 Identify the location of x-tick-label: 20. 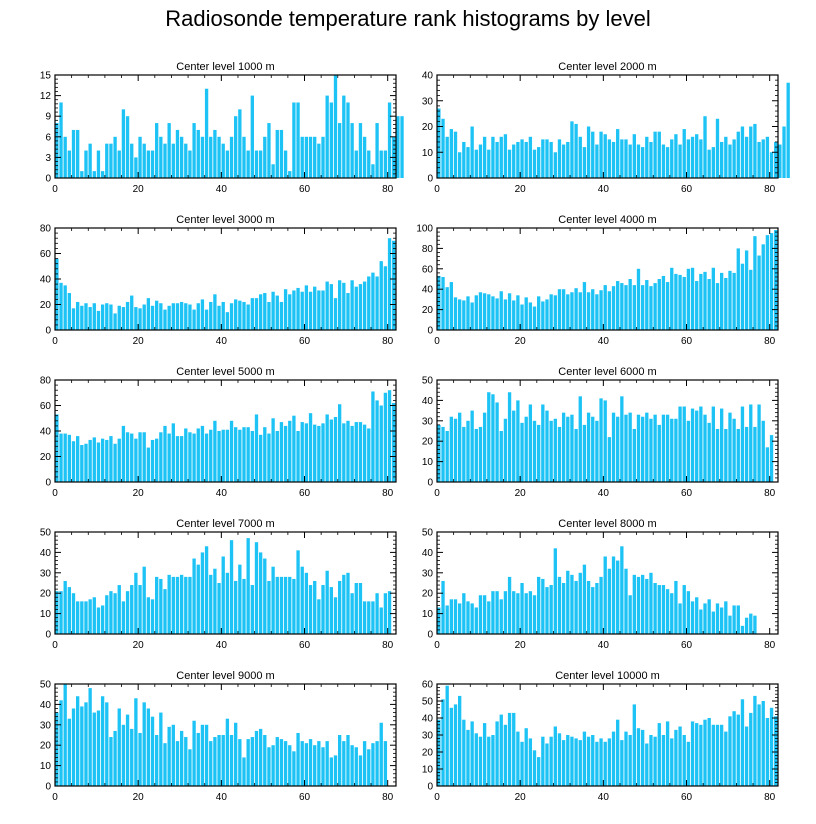
(521, 493).